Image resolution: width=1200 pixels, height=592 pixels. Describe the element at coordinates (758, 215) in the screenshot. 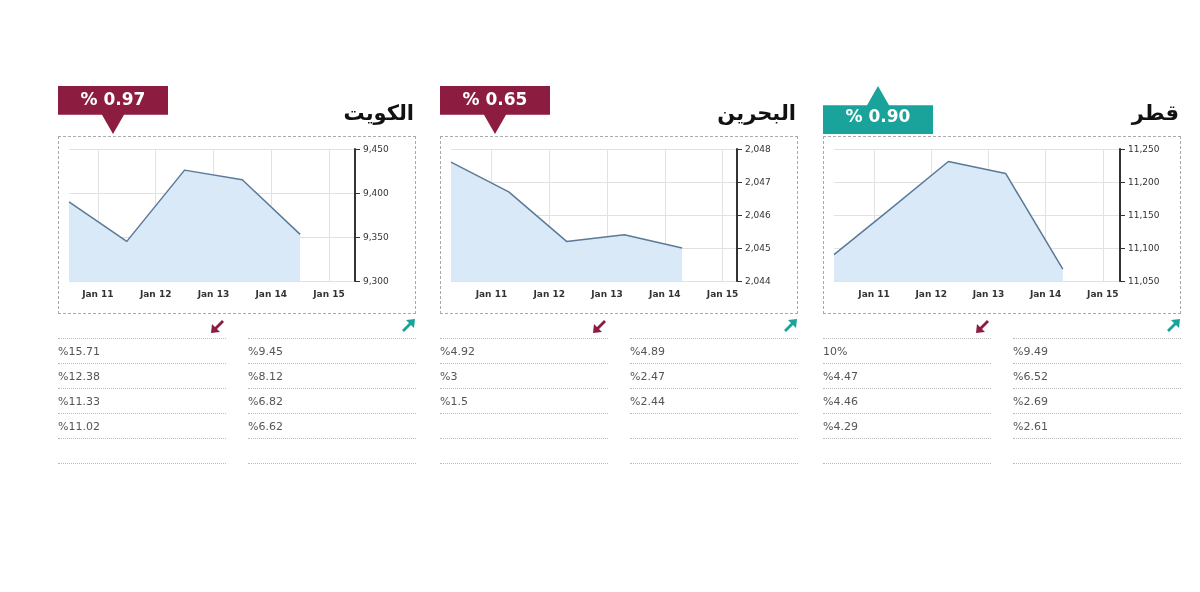

I see `y-tick-label: 2,046` at that location.